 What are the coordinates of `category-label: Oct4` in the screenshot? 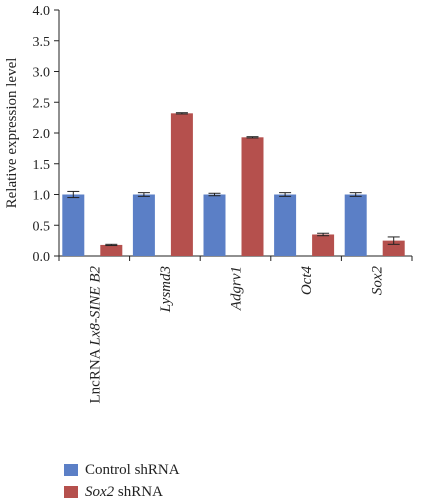 It's located at (307, 281).